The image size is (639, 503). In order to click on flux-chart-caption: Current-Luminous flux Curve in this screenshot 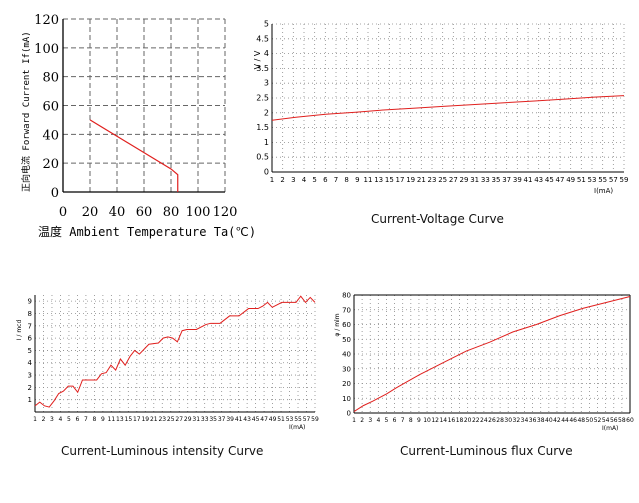, I will do `click(486, 451)`.